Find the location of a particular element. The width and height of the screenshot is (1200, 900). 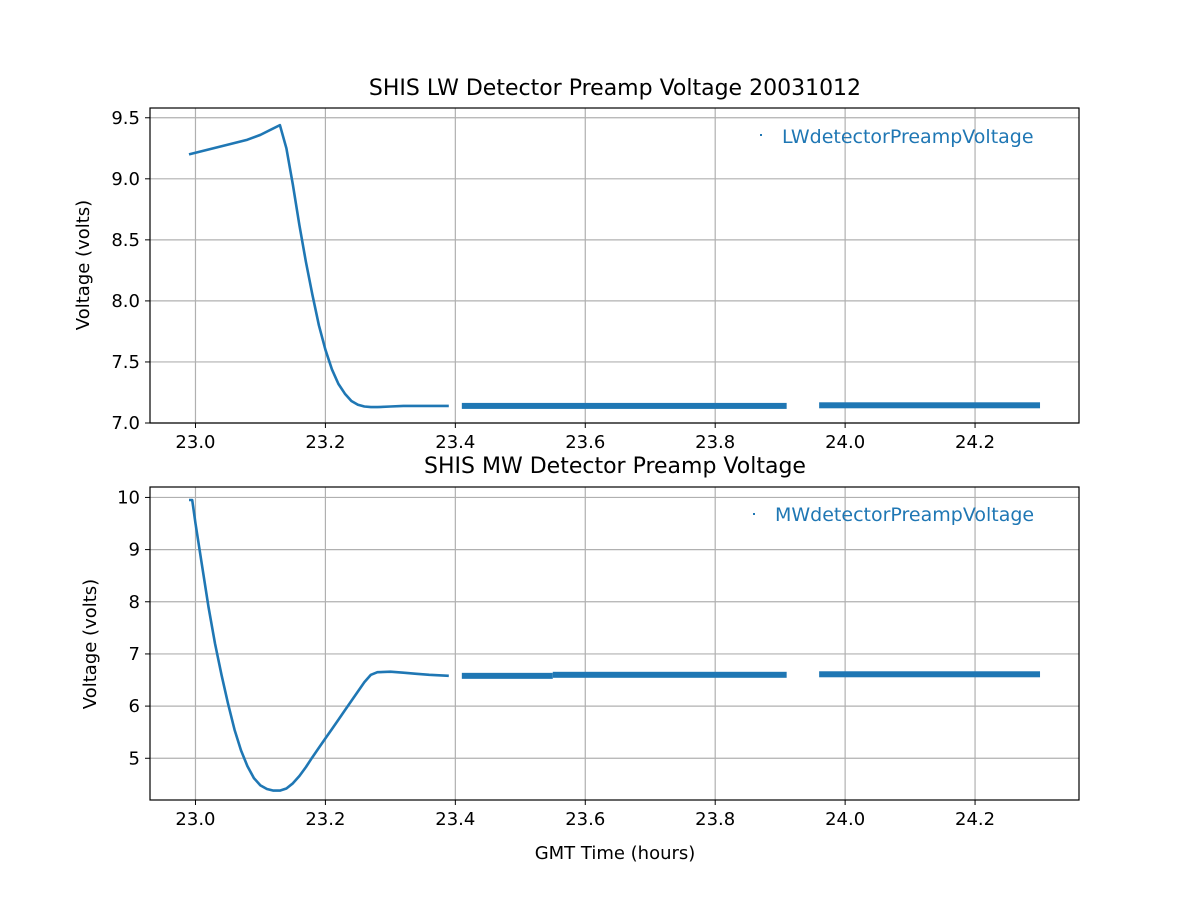

y-tick-label: 9.0 is located at coordinates (125, 179).